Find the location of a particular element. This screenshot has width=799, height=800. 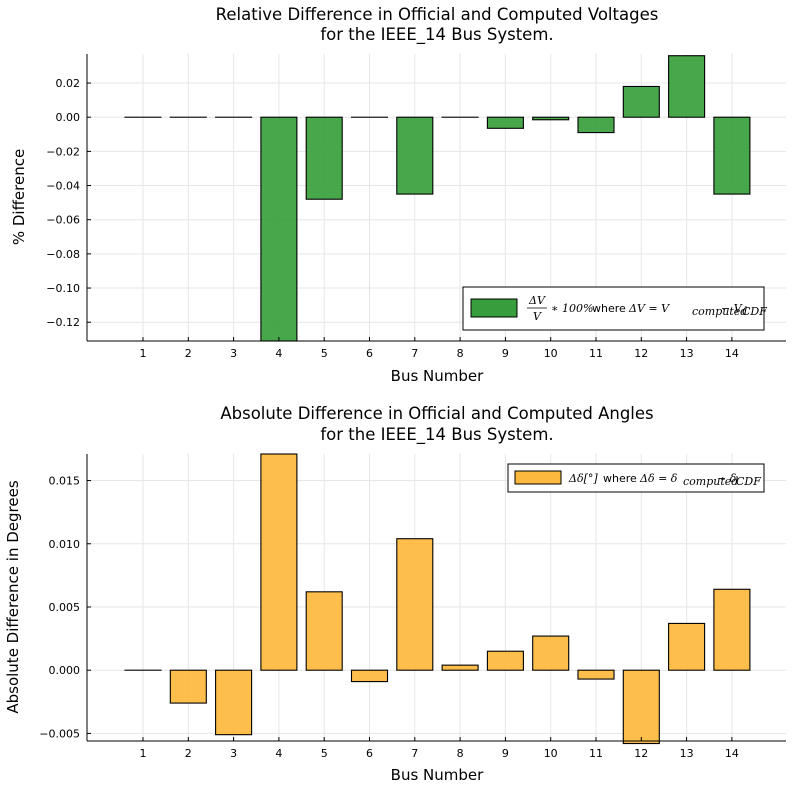

legend-math-start: Δδ[°] is located at coordinates (583, 478).